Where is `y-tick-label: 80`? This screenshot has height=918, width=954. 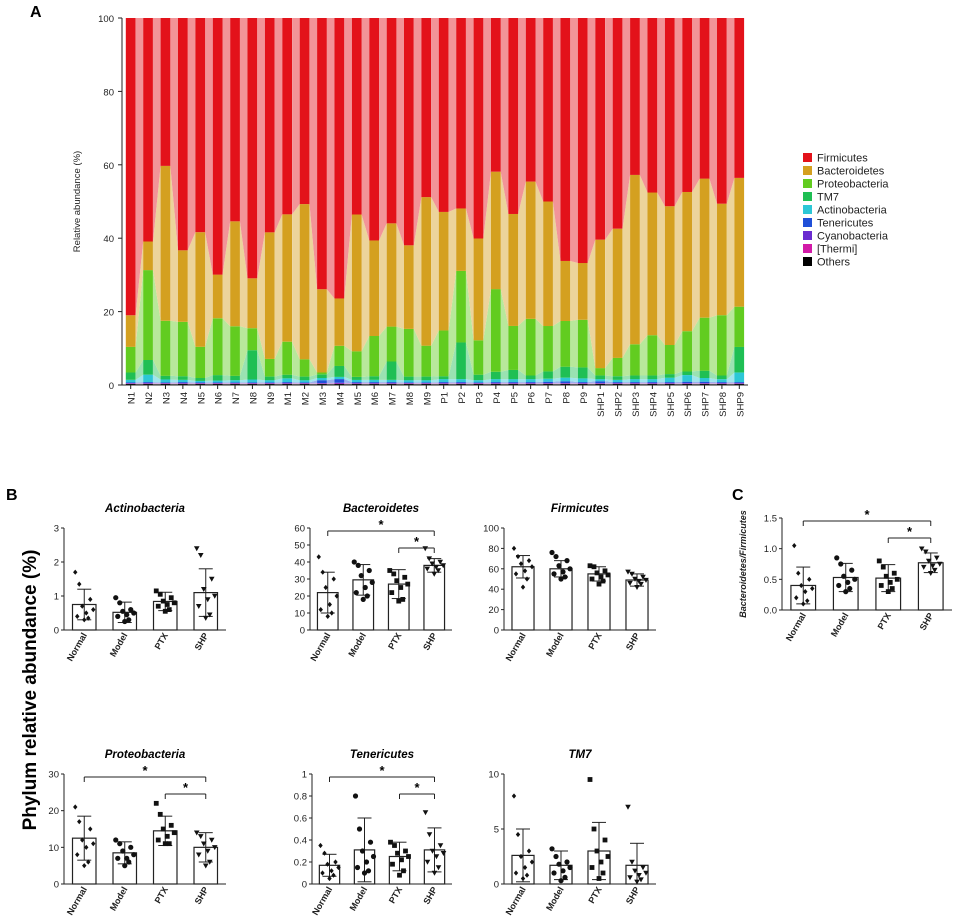 y-tick-label: 80 is located at coordinates (493, 549).